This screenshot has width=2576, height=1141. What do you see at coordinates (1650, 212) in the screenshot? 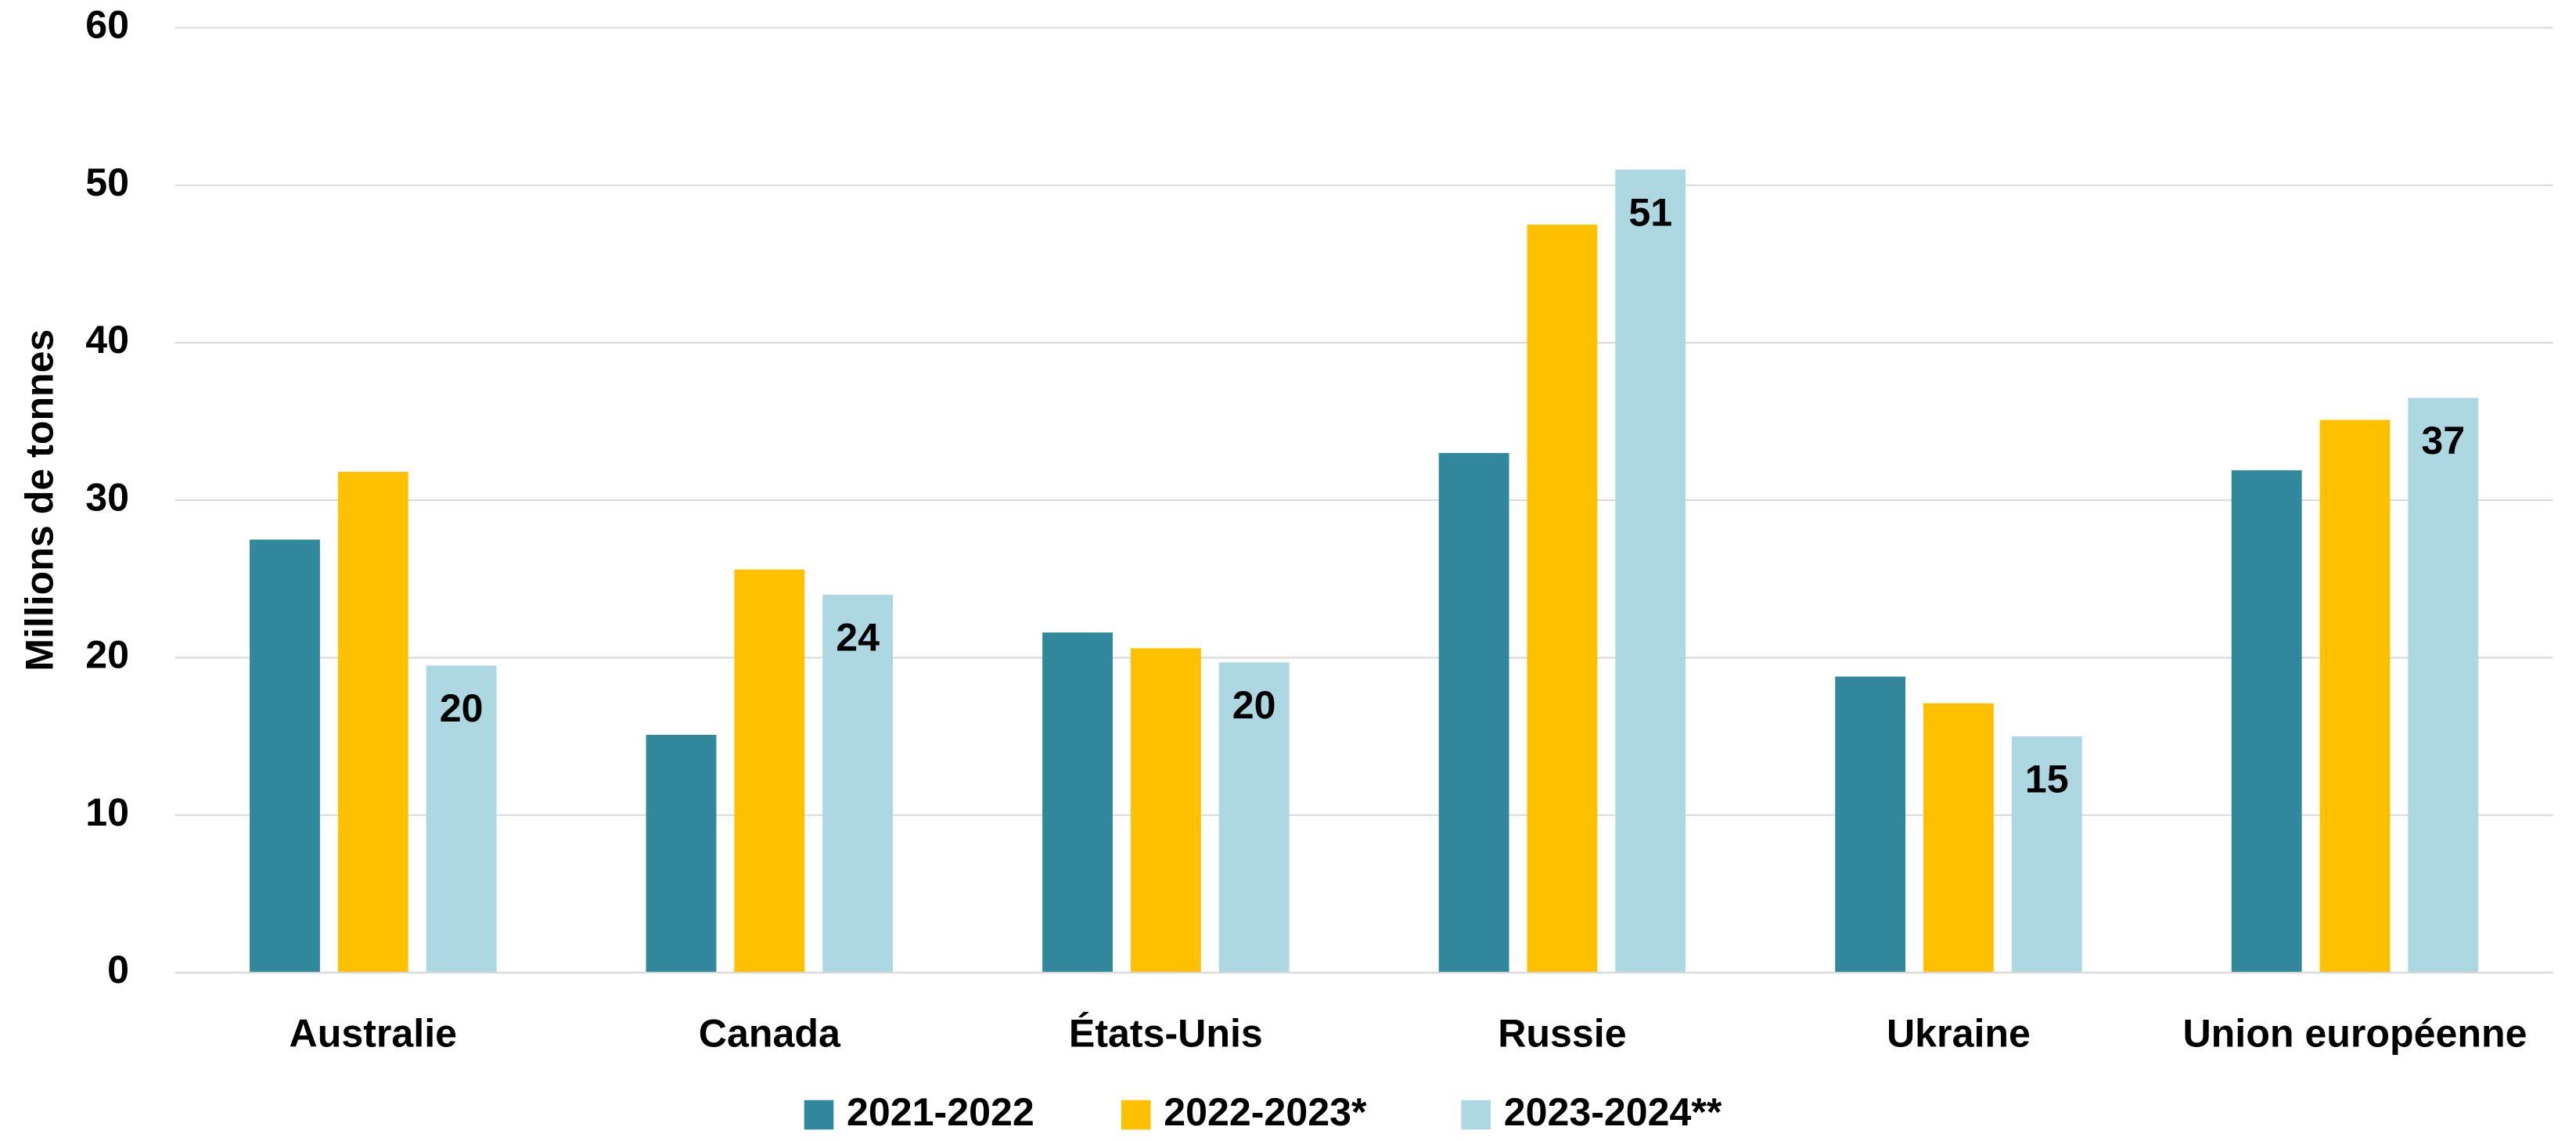
I see `data-label: 51` at bounding box center [1650, 212].